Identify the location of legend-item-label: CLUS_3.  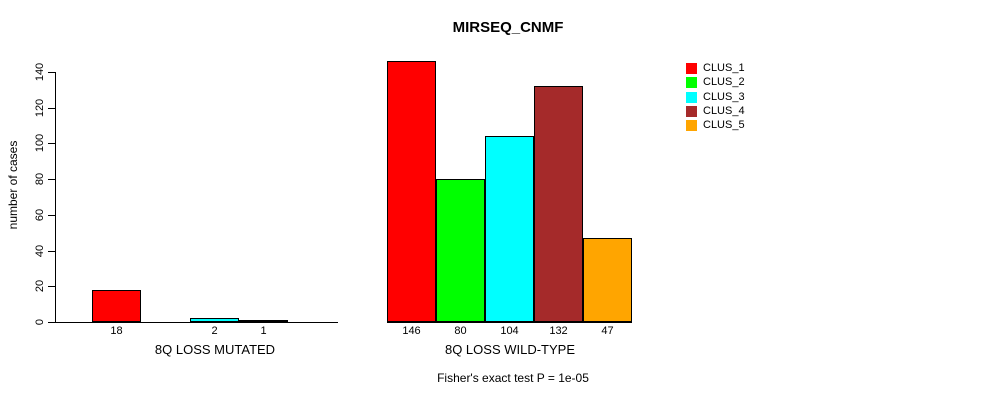
(724, 97).